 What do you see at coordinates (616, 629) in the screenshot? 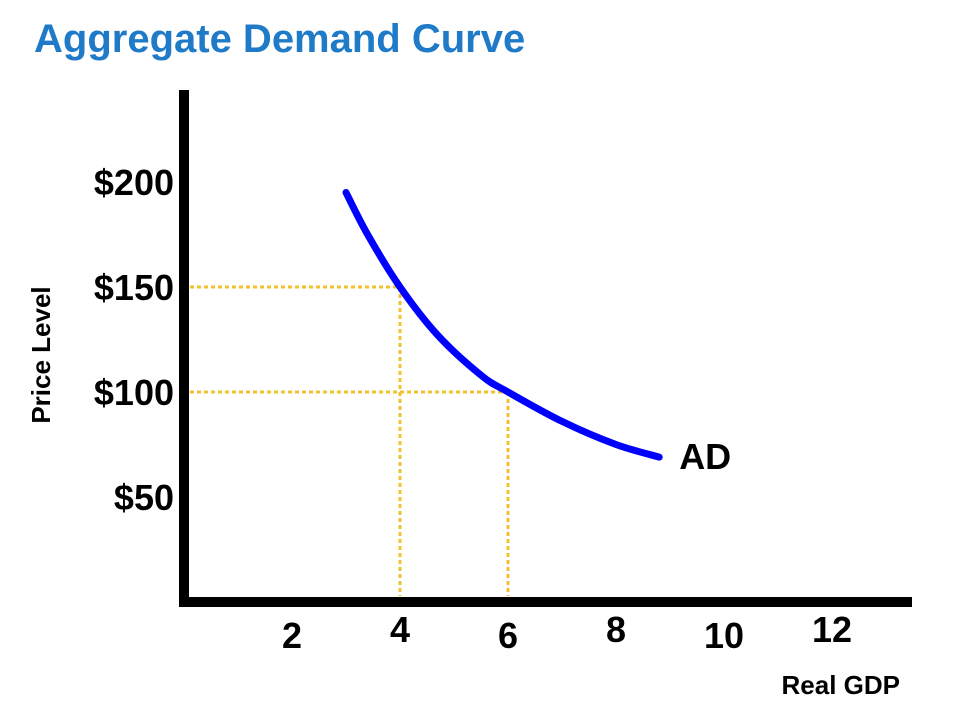
I see `x-tick-label: 8` at bounding box center [616, 629].